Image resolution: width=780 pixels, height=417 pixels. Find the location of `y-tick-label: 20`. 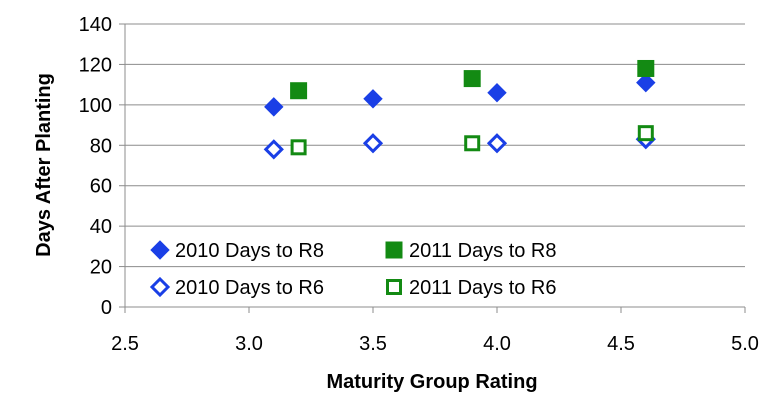

y-tick-label: 20 is located at coordinates (101, 268).